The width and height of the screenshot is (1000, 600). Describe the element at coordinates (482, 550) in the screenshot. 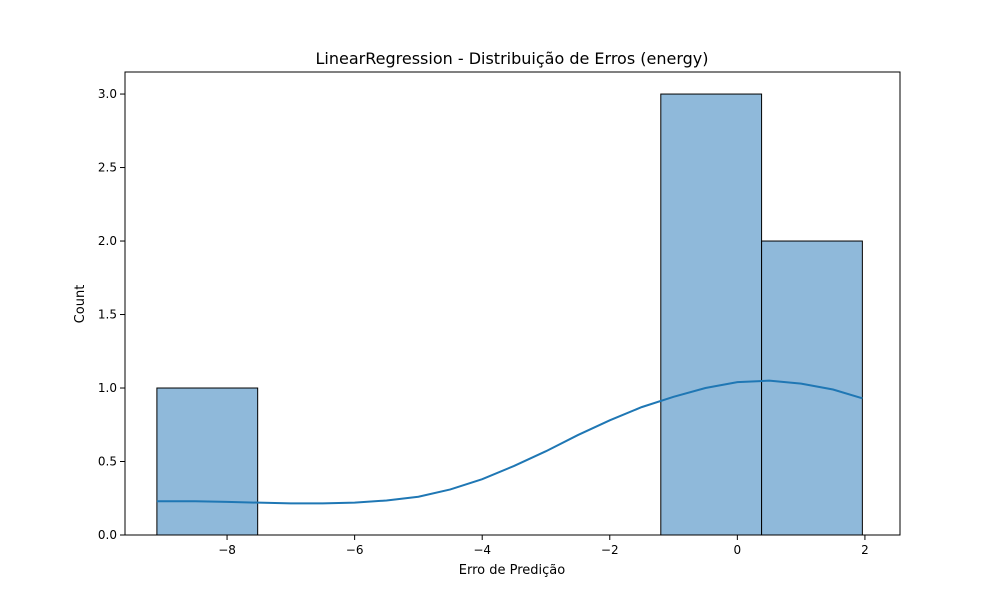

I see `x-tick-label: −4` at that location.